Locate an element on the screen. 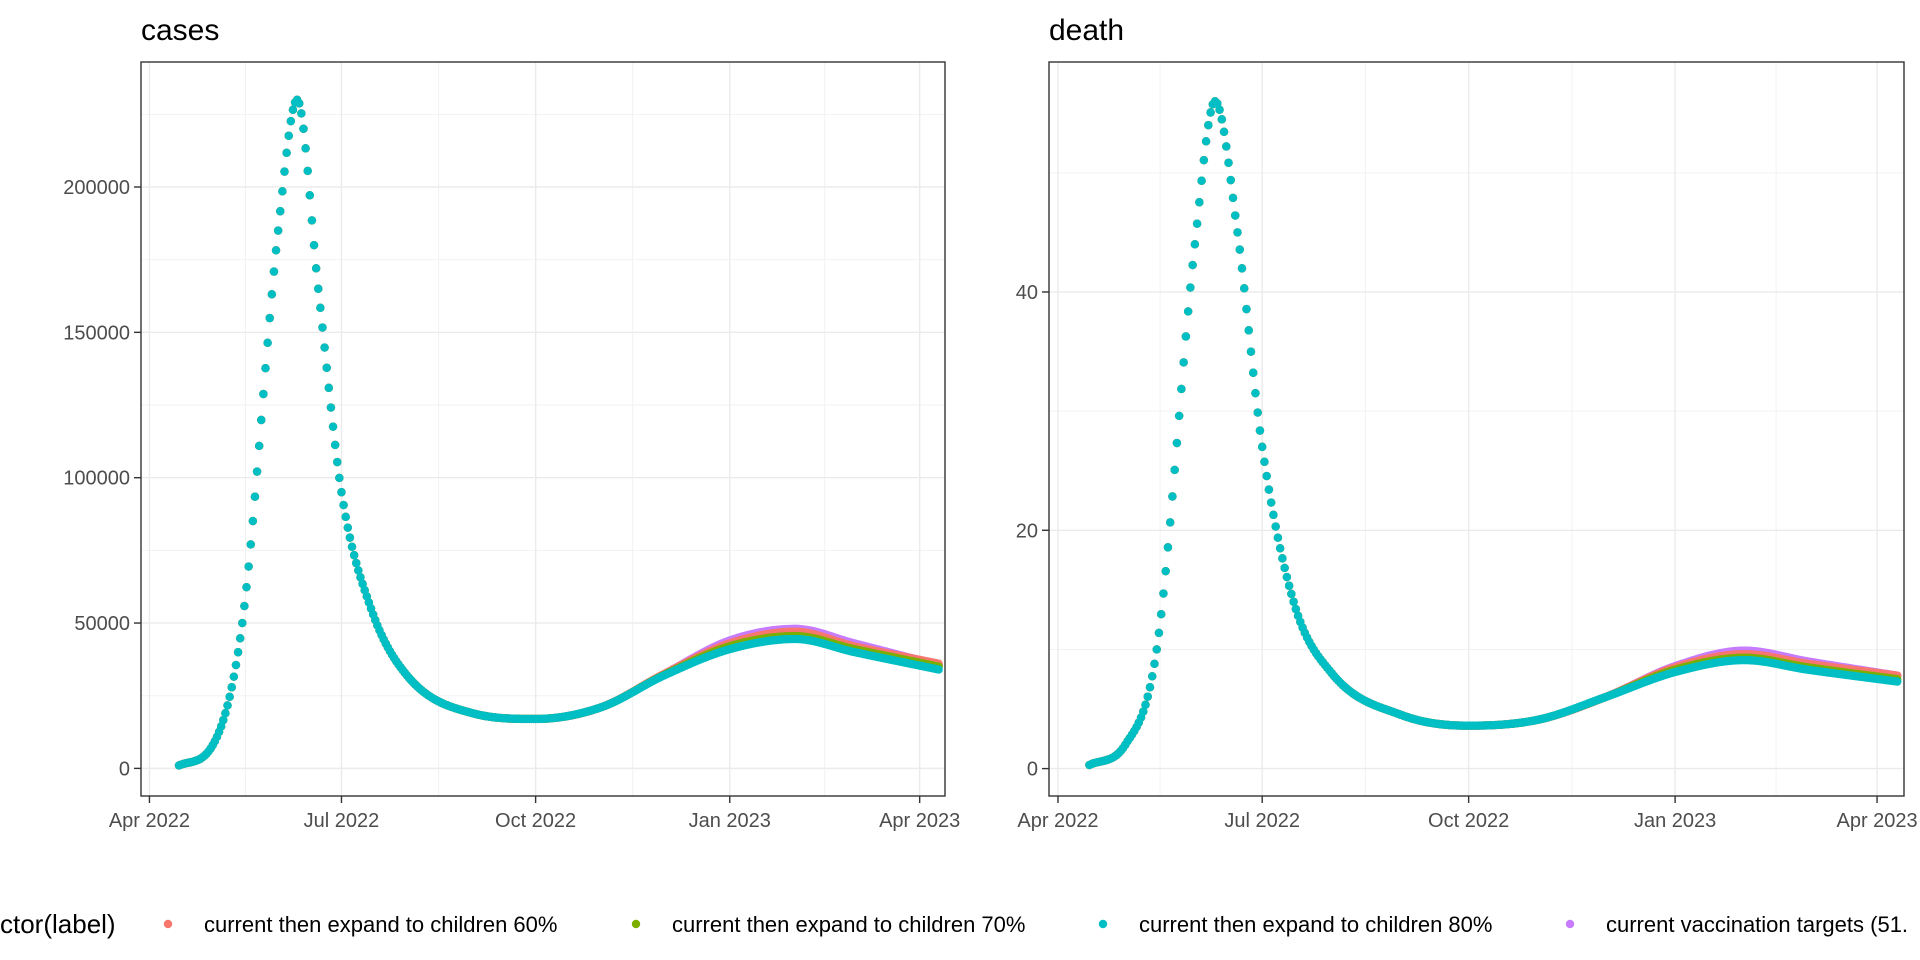  cases-x-tick-label: Apr 2022 is located at coordinates (149, 821).